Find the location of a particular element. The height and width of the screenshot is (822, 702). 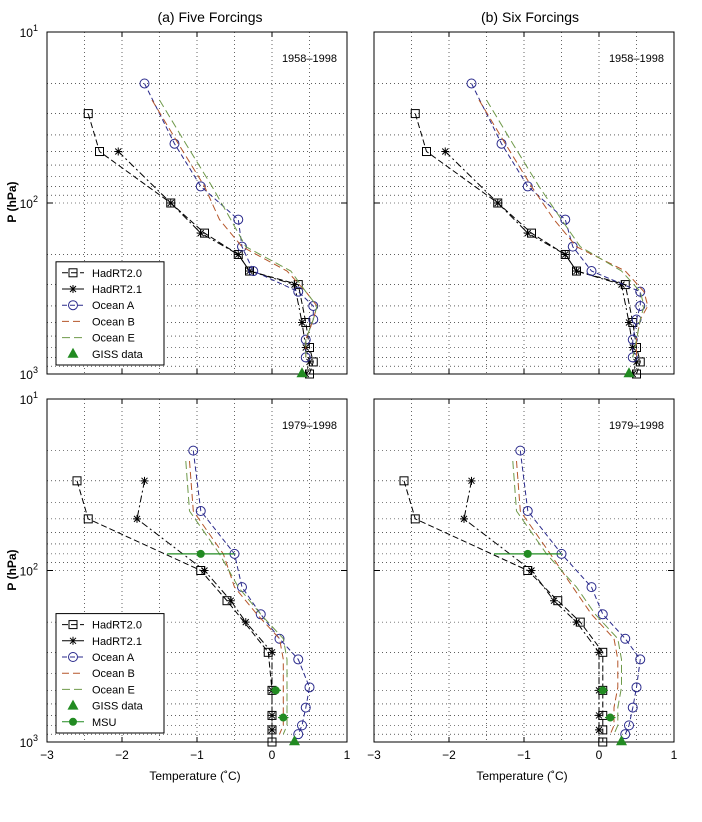

x-tick-label: 1 is located at coordinates (674, 755).